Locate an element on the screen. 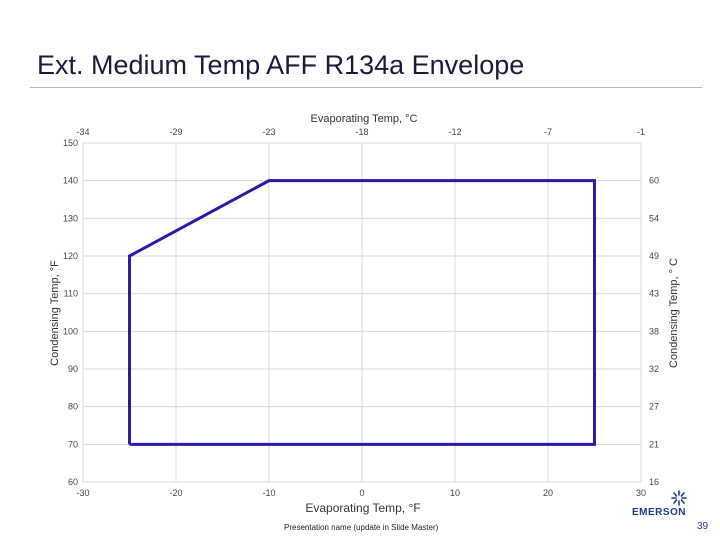  y-tick-label: 90 is located at coordinates (73, 369).